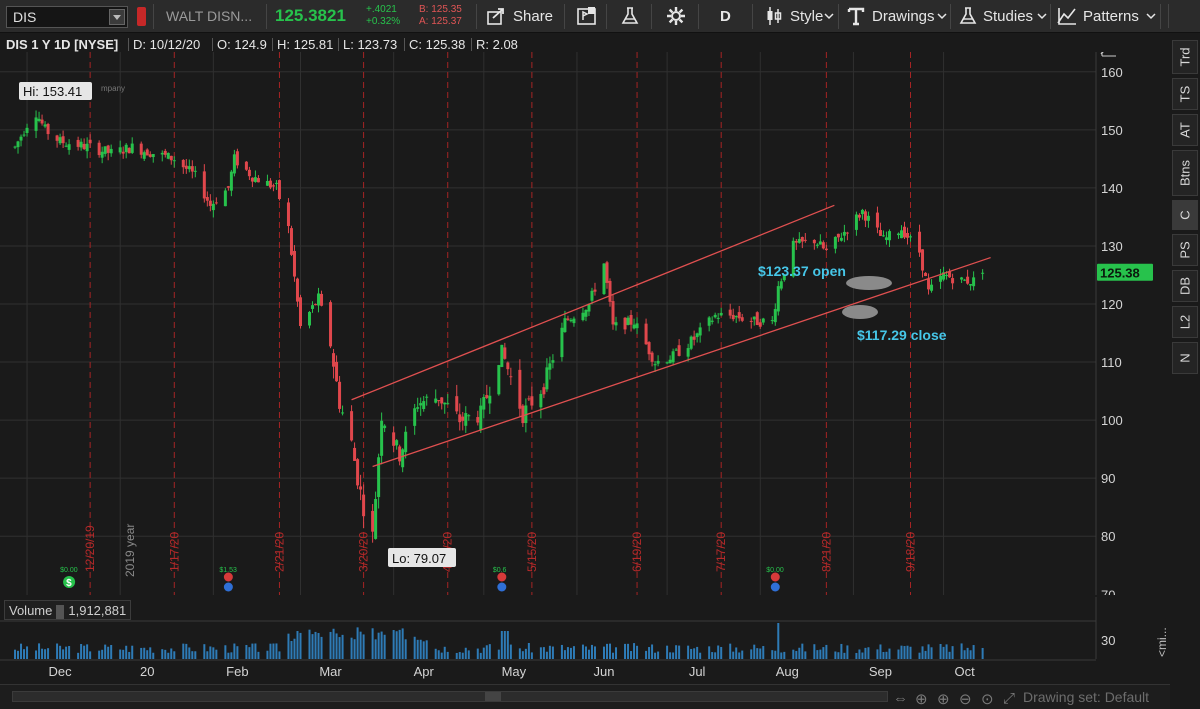 Image resolution: width=1200 pixels, height=709 pixels. What do you see at coordinates (903, 16) in the screenshot?
I see `drawings-button: Drawings` at bounding box center [903, 16].